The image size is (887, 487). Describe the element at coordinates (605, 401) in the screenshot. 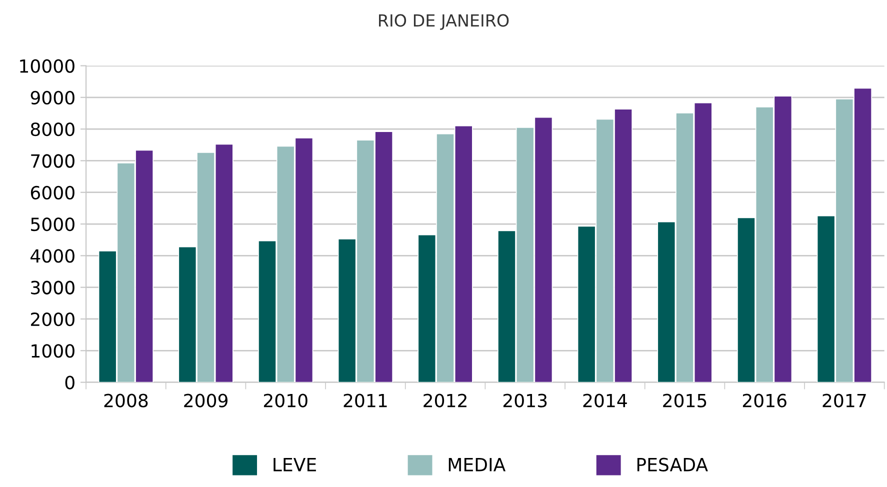

I see `x-tick-label: 2014` at that location.